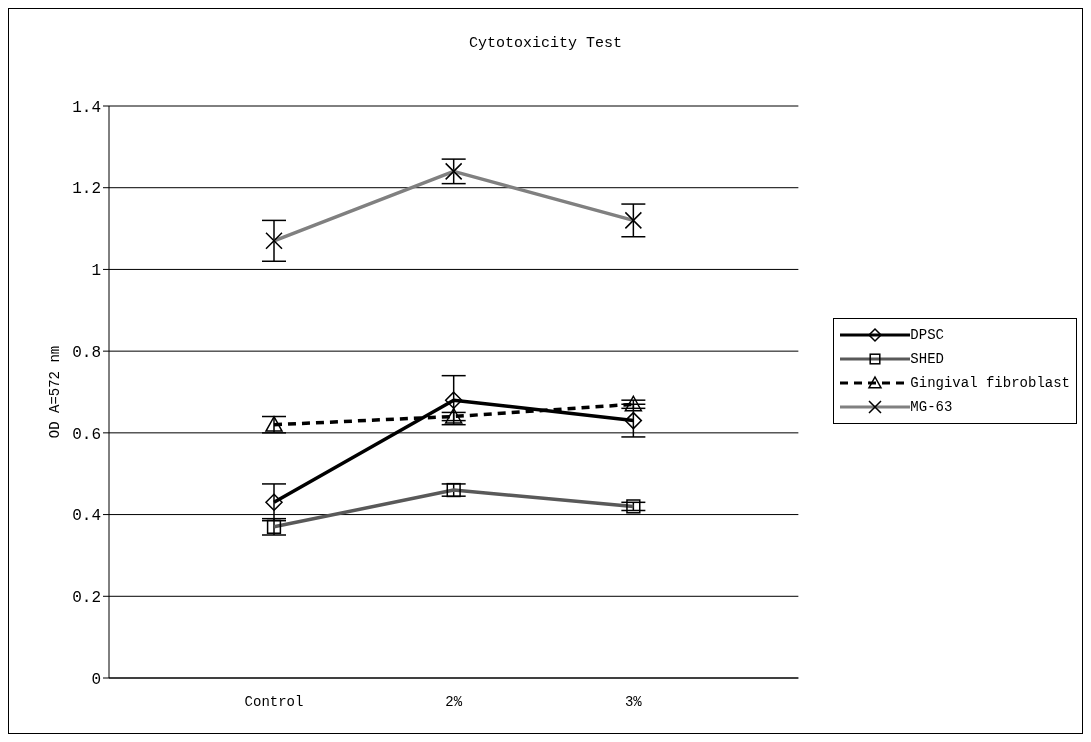  Describe the element at coordinates (633, 701) in the screenshot. I see `x-tick-label: 3%` at that location.